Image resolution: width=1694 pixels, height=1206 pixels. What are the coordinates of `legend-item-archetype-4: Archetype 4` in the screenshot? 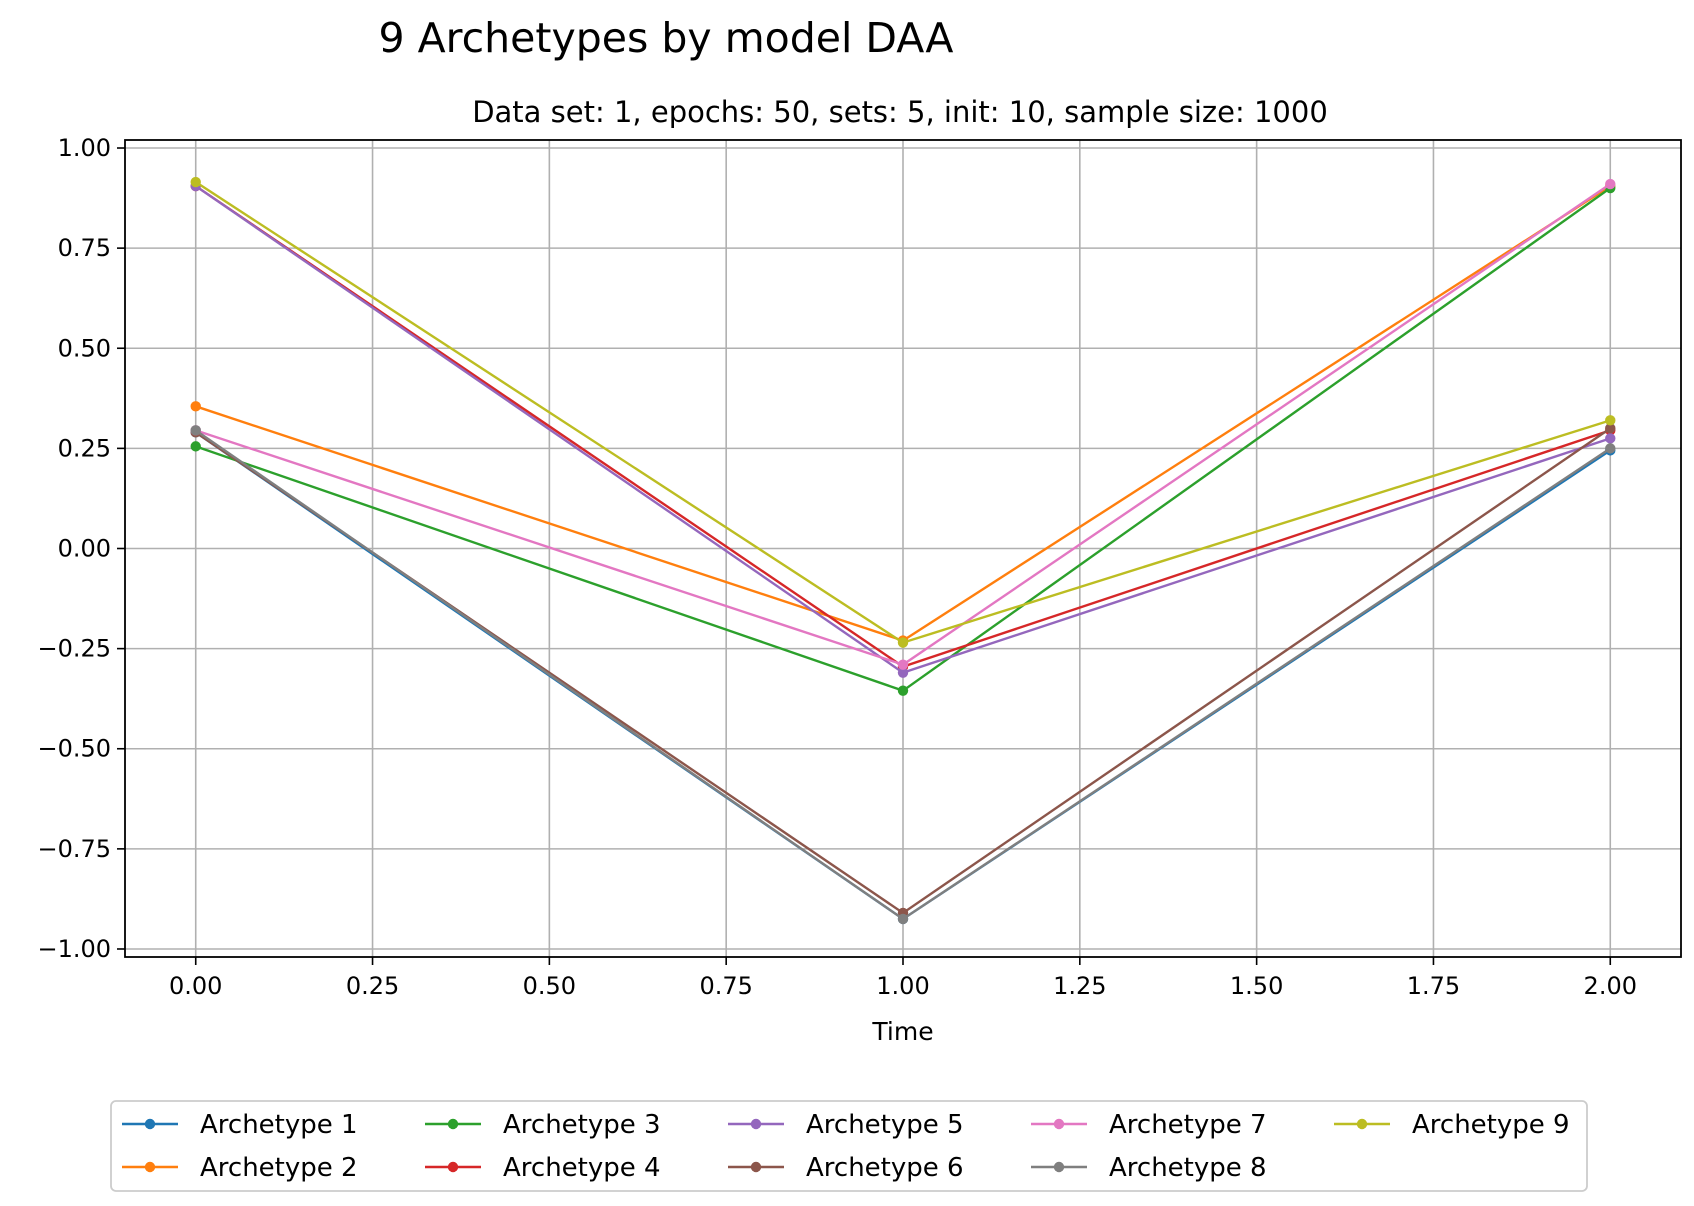 It's located at (543, 1168).